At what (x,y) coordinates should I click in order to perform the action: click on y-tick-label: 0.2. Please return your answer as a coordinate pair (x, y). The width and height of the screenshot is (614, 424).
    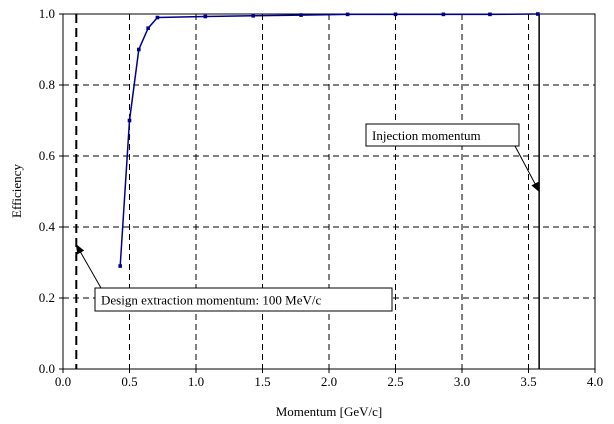
    Looking at the image, I should click on (47, 297).